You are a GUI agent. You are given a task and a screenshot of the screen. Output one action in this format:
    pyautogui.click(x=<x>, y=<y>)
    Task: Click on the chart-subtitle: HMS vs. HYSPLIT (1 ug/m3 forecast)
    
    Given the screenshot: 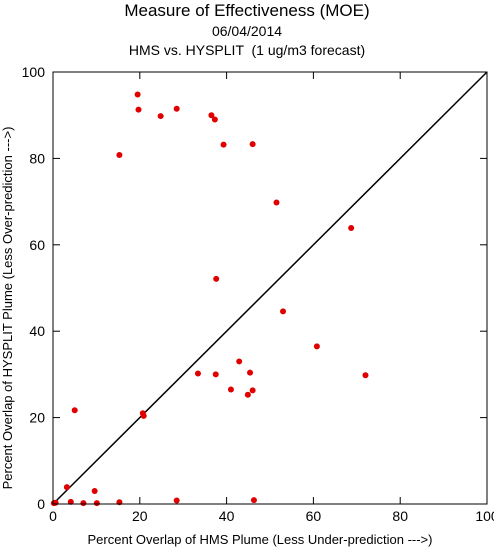 What is the action you would take?
    pyautogui.click(x=247, y=50)
    